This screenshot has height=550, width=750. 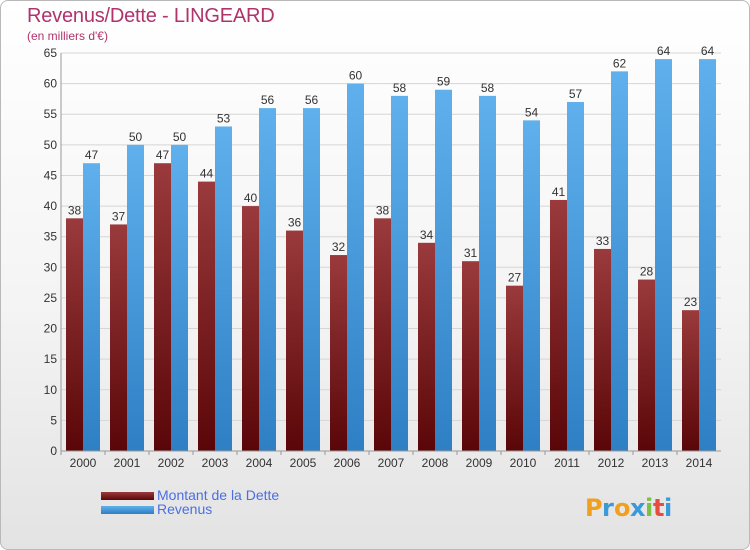 What do you see at coordinates (339, 247) in the screenshot?
I see `data-label-debt: 32` at bounding box center [339, 247].